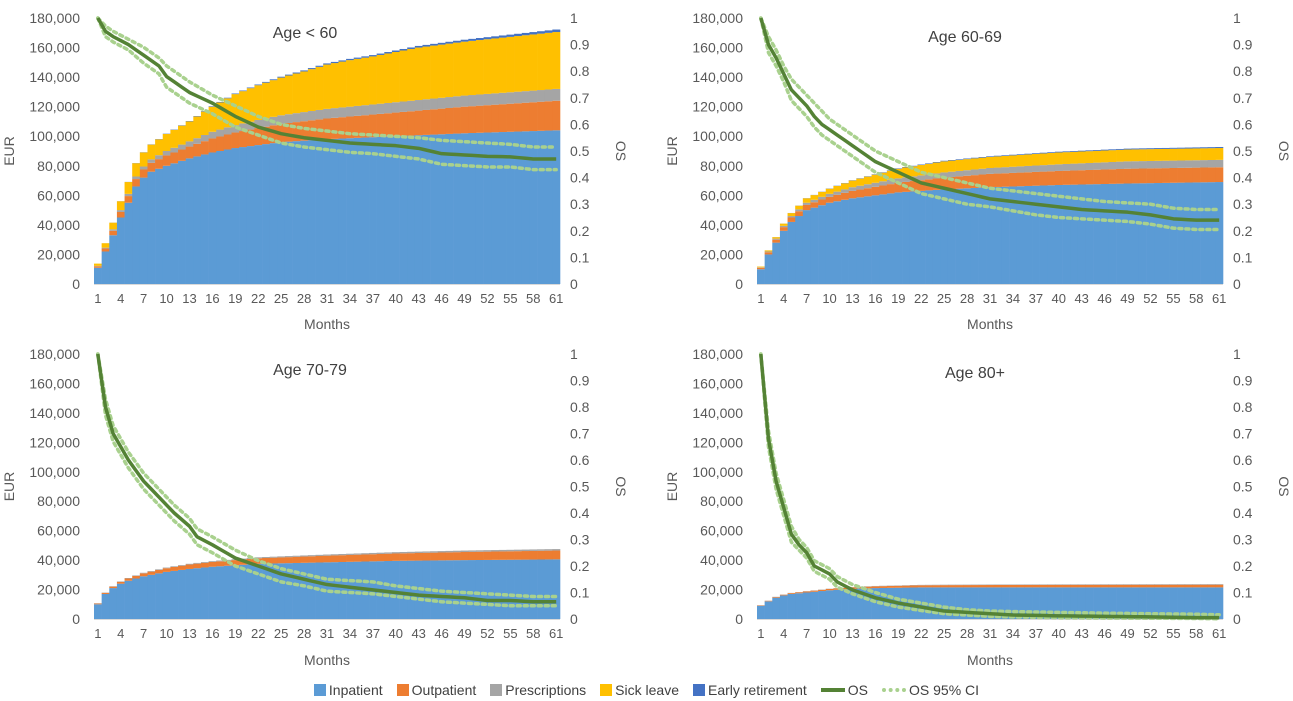 This screenshot has width=1293, height=701. Describe the element at coordinates (1104, 633) in the screenshot. I see `x-tick-label: 46` at that location.